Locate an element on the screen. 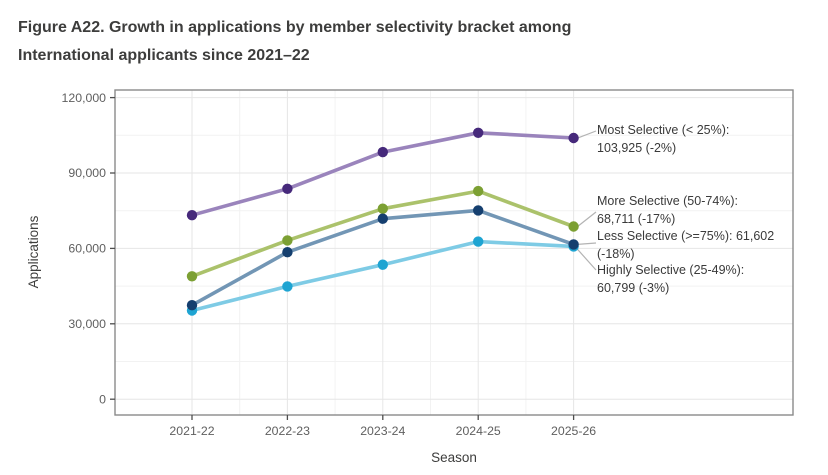 This screenshot has height=475, width=828. x-tick-label: 2024-25 is located at coordinates (478, 431).